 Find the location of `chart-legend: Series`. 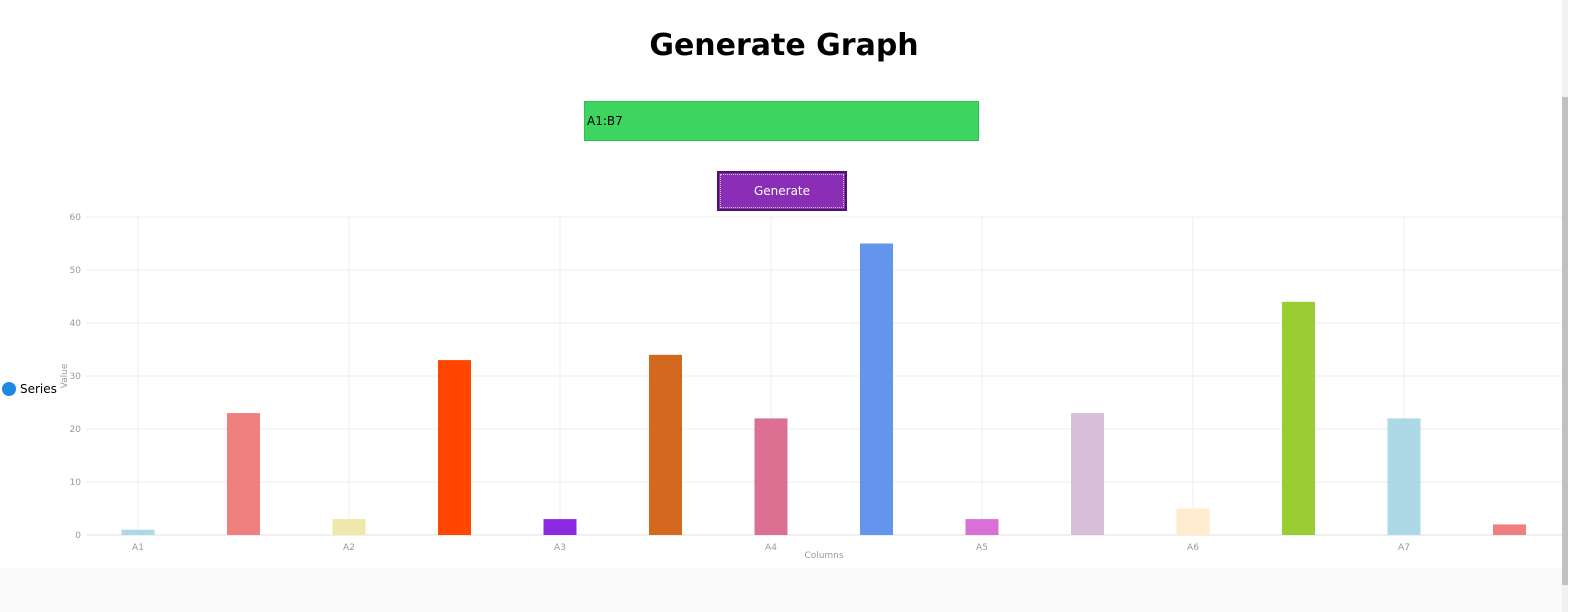

chart-legend: Series is located at coordinates (29, 389).